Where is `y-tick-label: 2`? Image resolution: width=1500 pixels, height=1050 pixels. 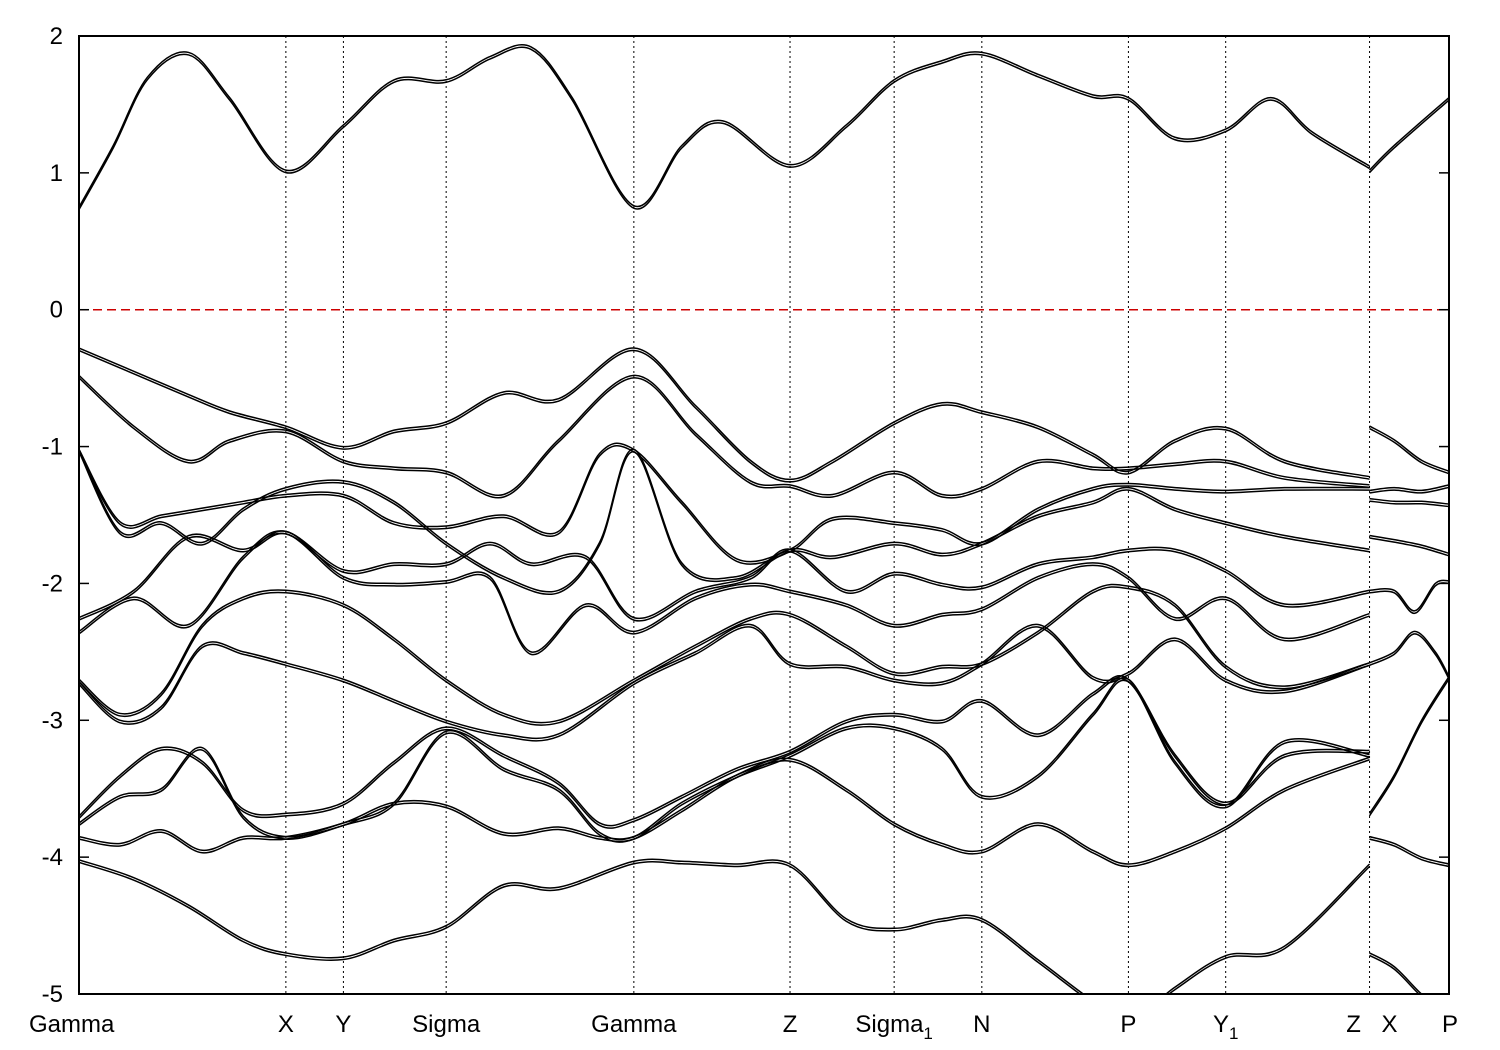
y-tick-label: 2 is located at coordinates (56, 36).